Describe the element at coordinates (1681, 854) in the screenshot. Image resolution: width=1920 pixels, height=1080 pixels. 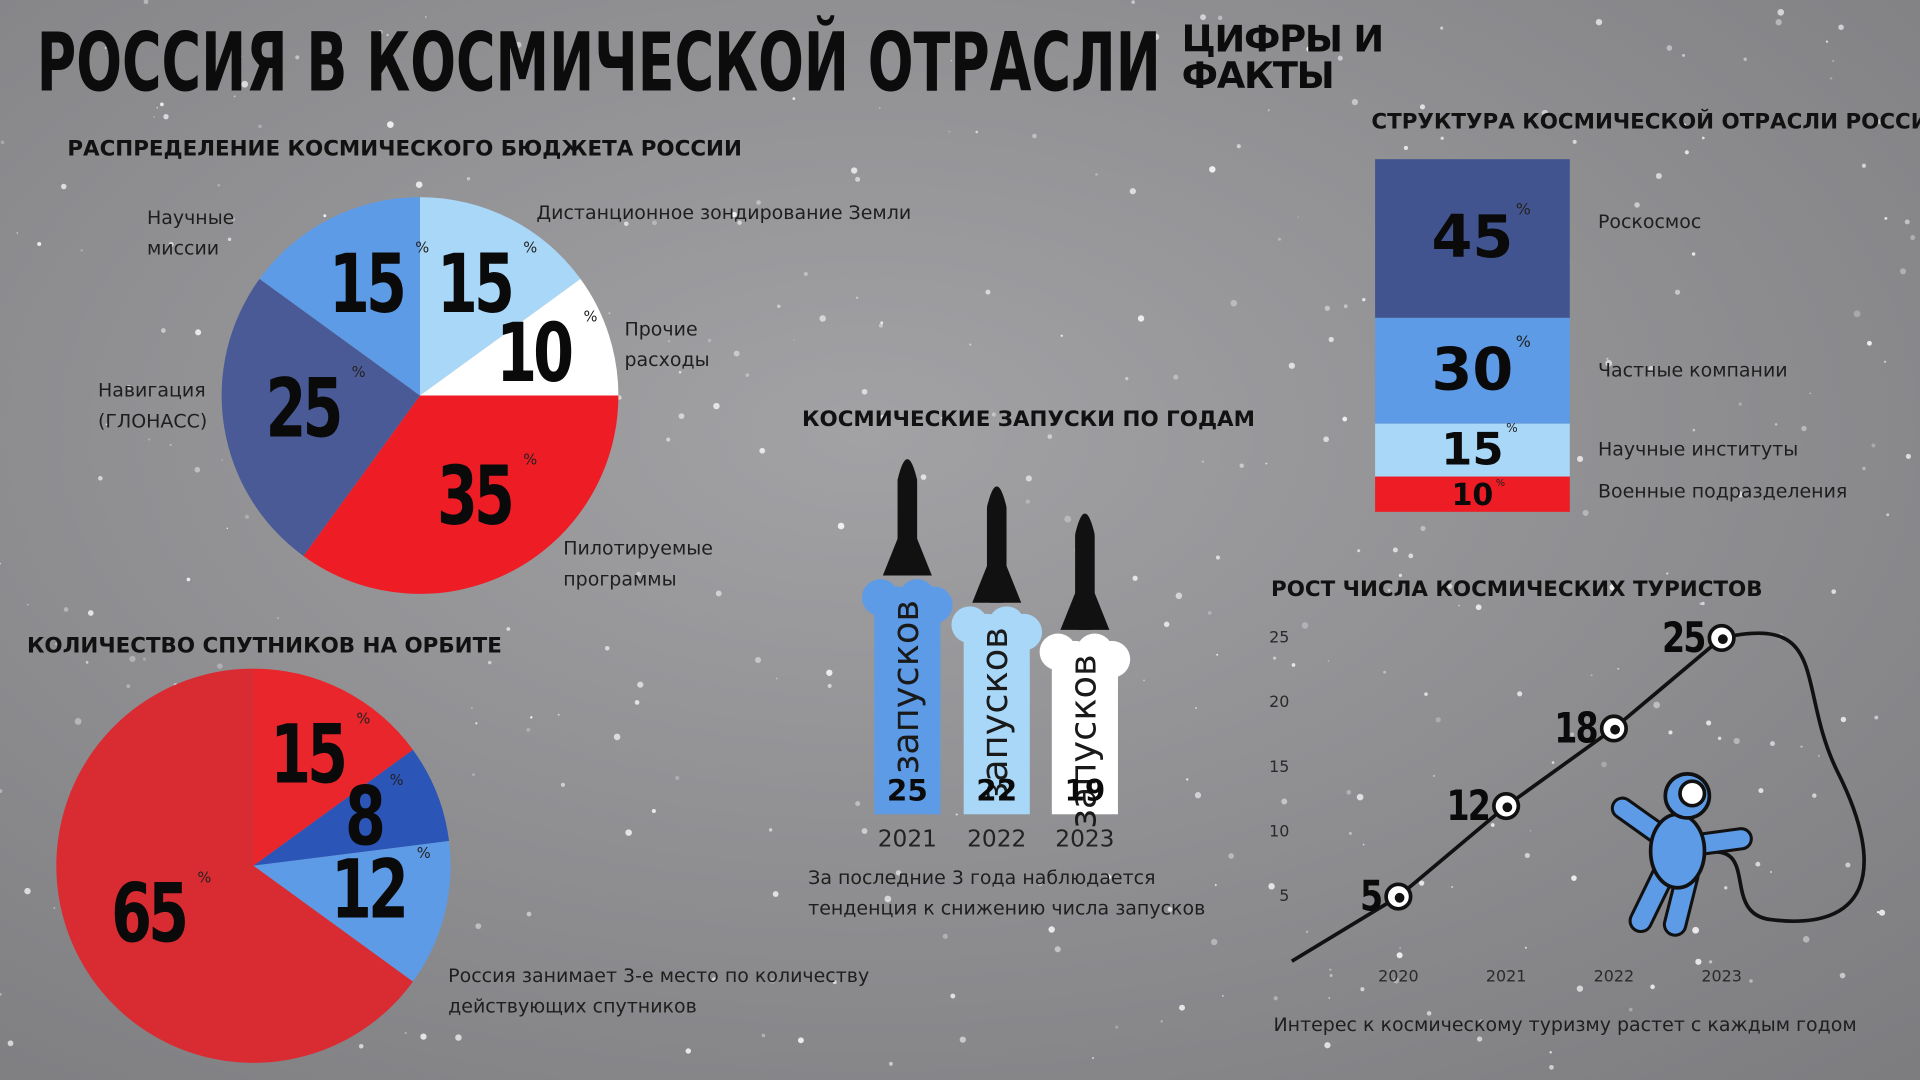
I see `astronaut` at that location.